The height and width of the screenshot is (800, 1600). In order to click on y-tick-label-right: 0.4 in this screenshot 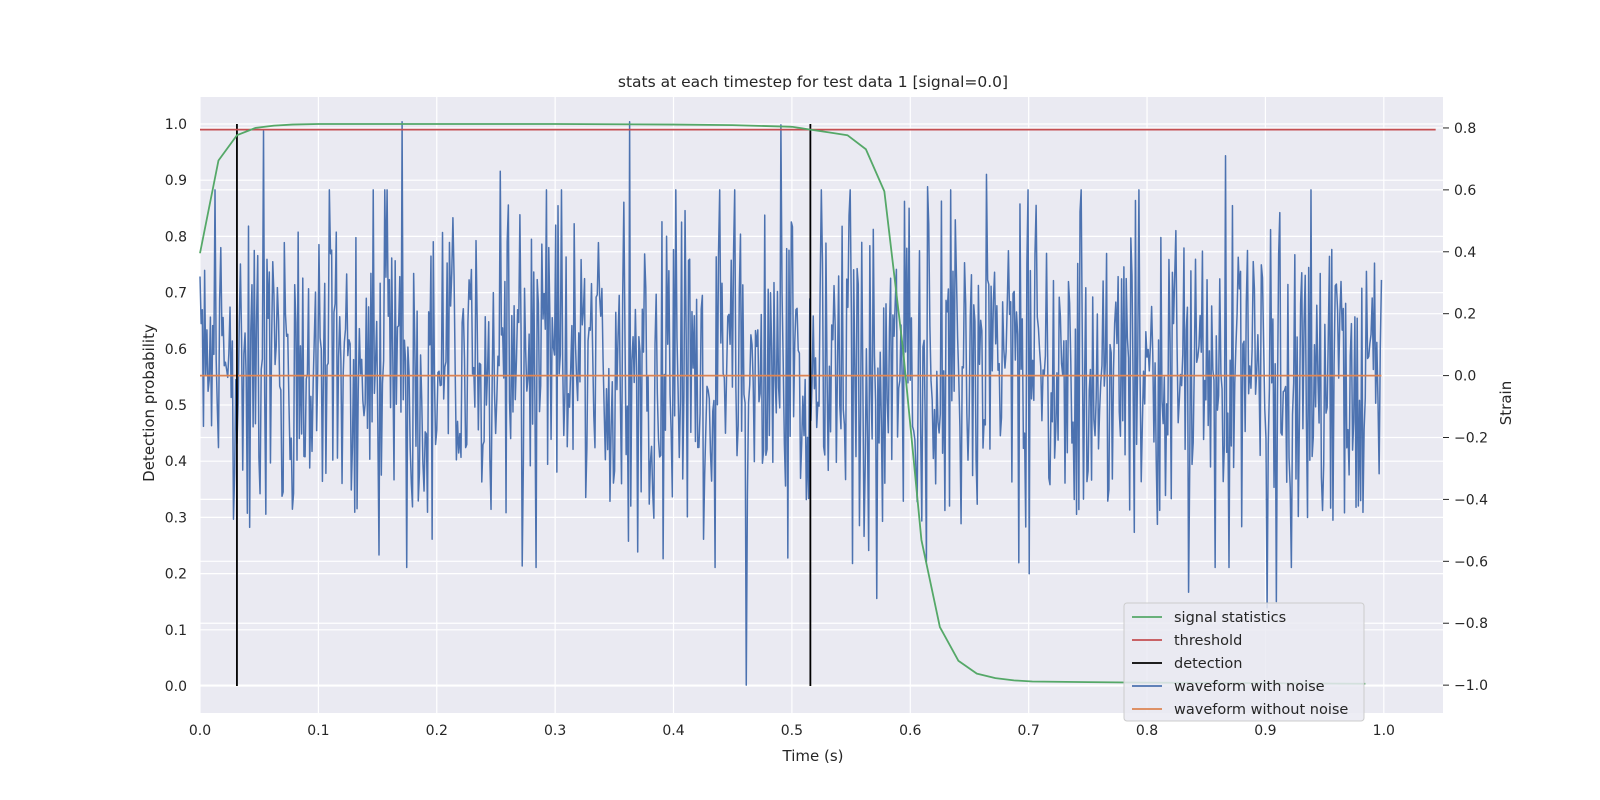, I will do `click(1465, 253)`.